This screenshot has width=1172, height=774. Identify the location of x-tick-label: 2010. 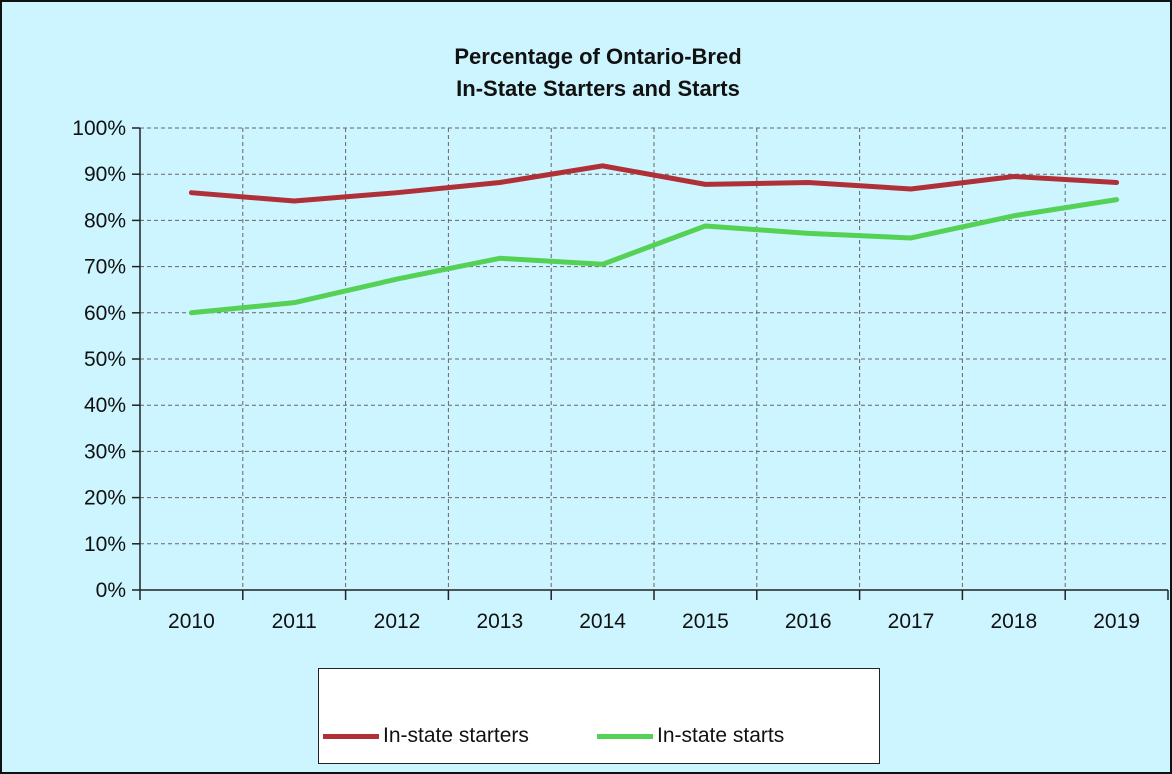
(191, 621).